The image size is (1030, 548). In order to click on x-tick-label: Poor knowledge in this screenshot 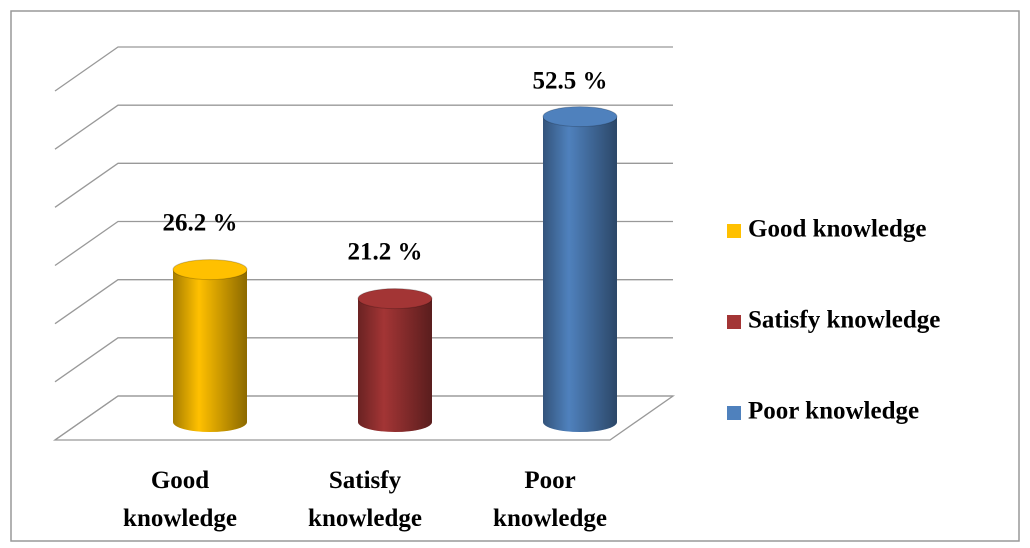, I will do `click(550, 499)`.